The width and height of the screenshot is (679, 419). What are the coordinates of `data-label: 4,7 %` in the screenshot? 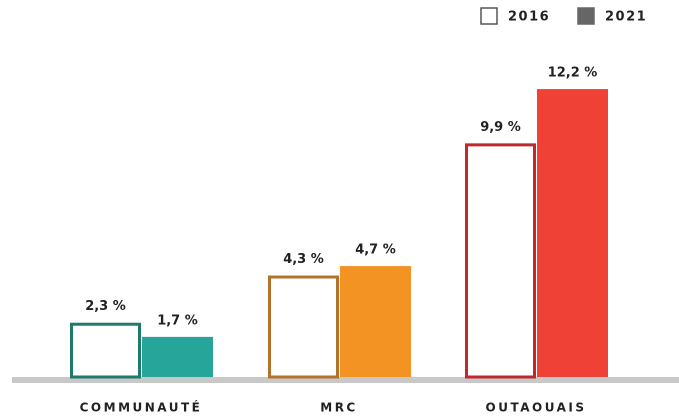 It's located at (375, 250).